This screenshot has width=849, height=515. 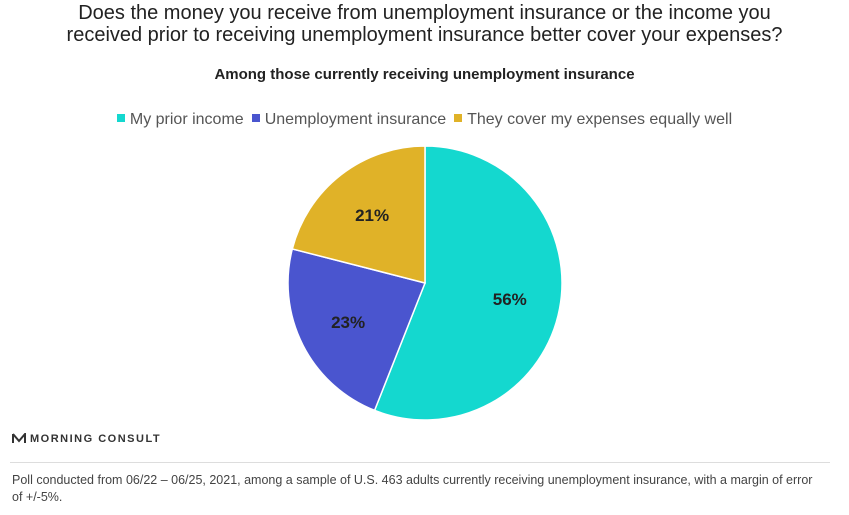 I want to click on legend-item: Unemployment insurance, so click(x=349, y=120).